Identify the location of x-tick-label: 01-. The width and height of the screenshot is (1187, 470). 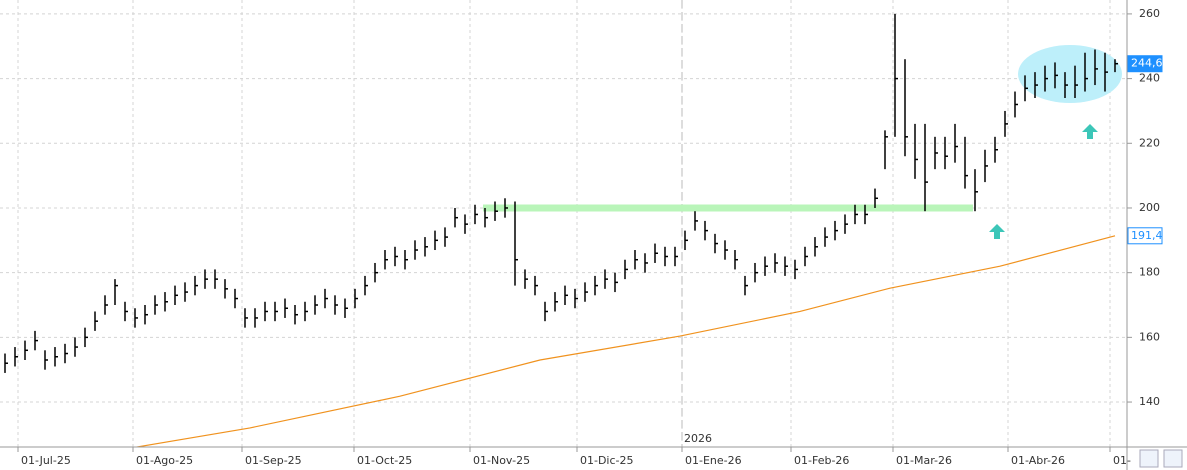
(1122, 460).